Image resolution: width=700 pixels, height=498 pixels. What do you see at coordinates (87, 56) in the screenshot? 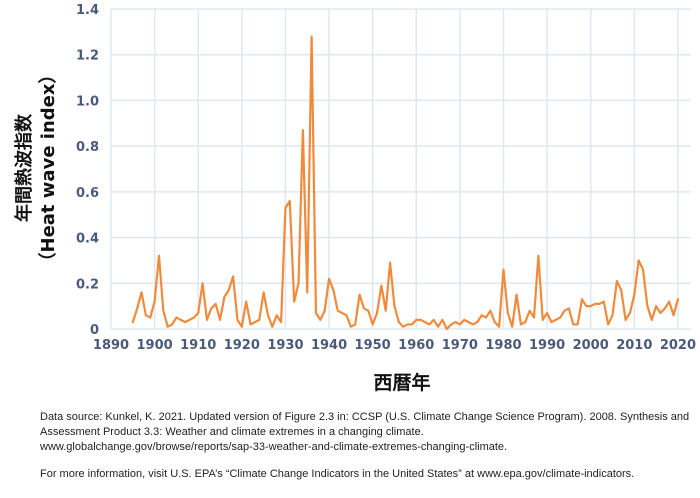
I see `y-tick-label: 1.2` at bounding box center [87, 56].